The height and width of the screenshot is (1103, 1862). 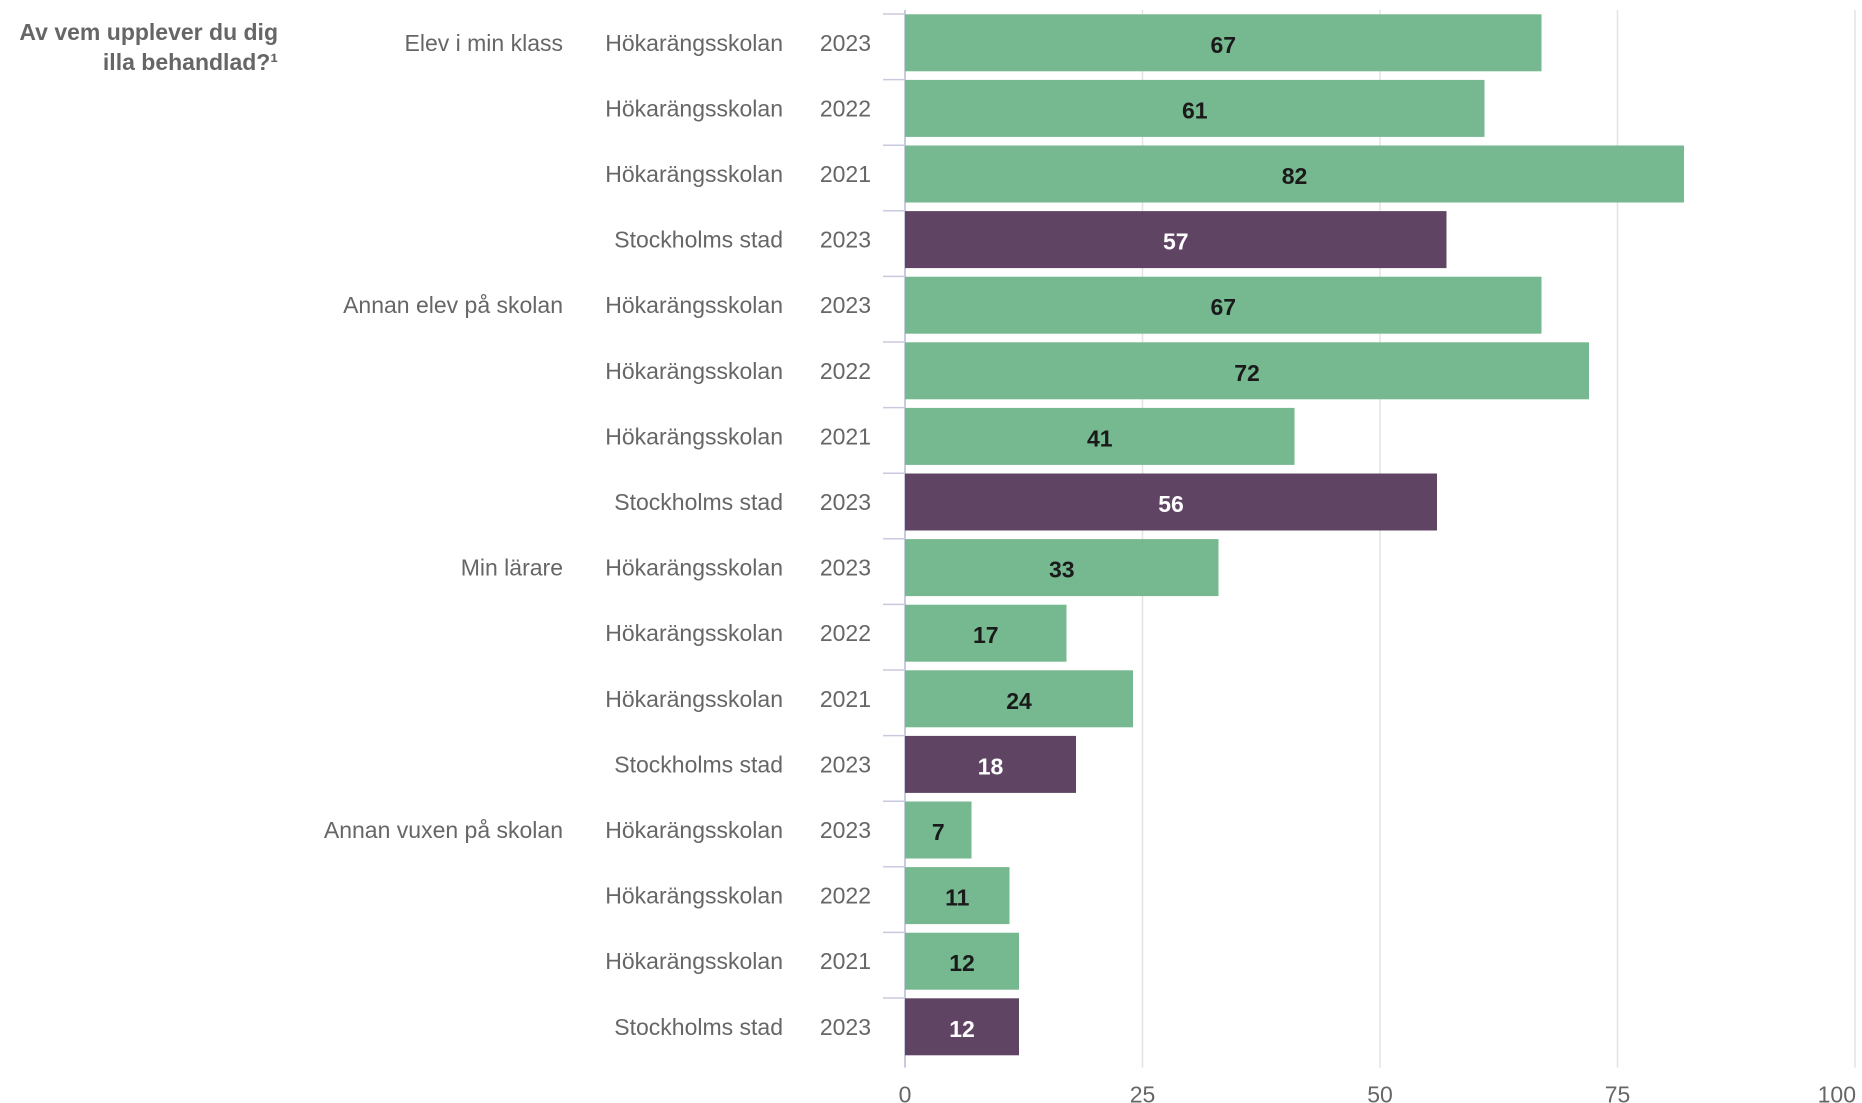 I want to click on bar-value-label: 24, so click(x=1019, y=701).